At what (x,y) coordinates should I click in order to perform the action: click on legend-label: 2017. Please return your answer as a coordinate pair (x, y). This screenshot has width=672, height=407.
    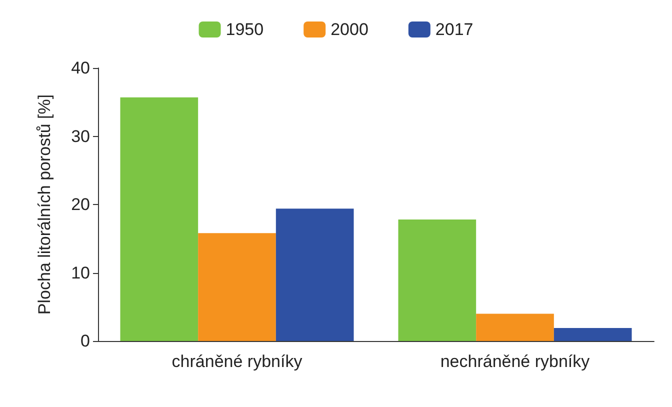
    Looking at the image, I should click on (454, 29).